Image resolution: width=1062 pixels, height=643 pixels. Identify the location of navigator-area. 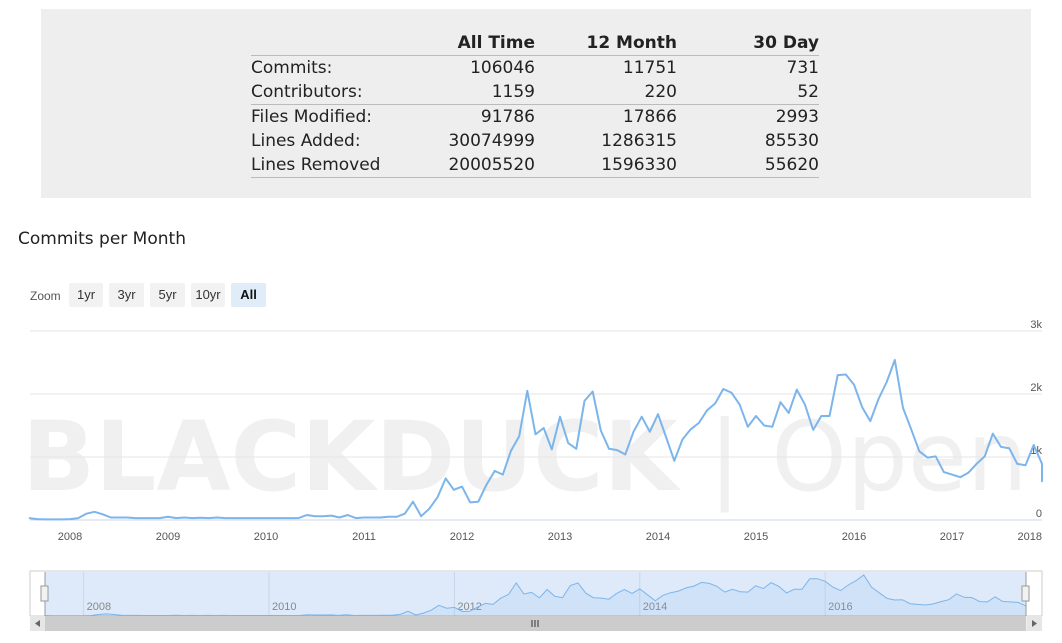
(535, 595).